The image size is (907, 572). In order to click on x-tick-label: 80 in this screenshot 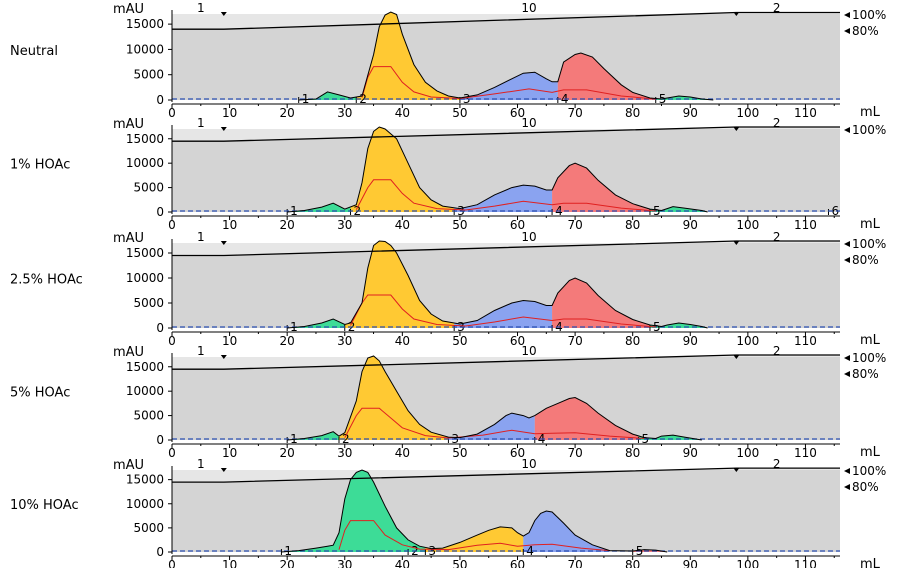, I will do `click(632, 225)`.